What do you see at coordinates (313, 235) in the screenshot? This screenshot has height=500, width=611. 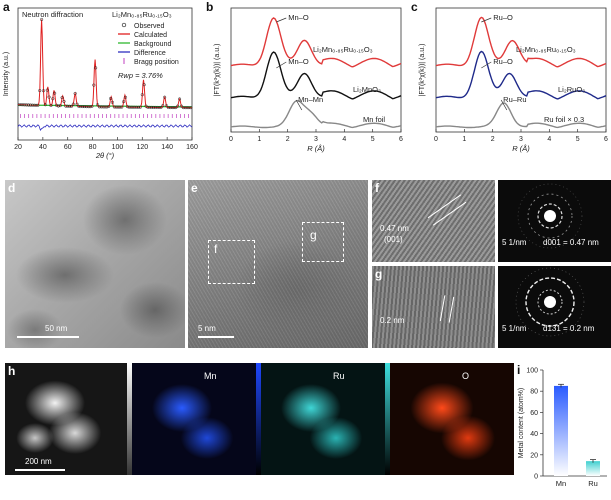 I see `region-box-g-label: g` at bounding box center [313, 235].